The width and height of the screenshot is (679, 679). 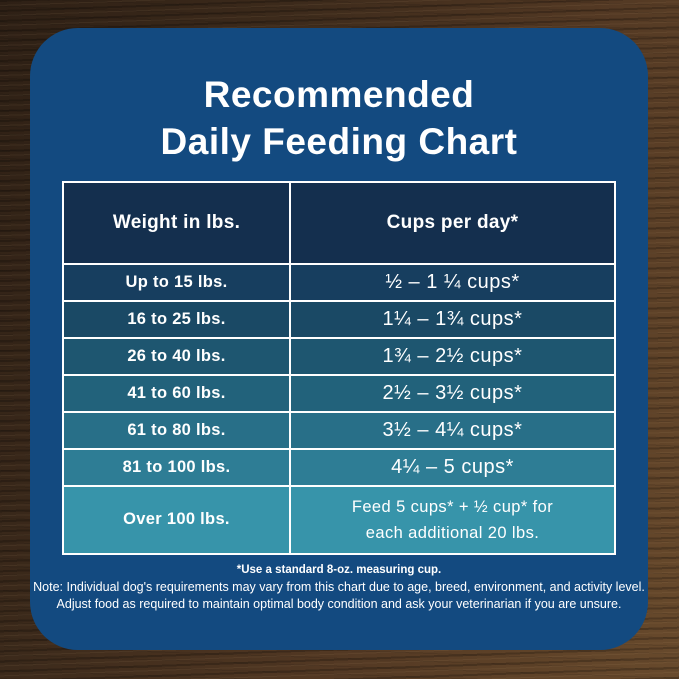 I want to click on cups-cell: 1¼ – 1¾ cups*, so click(x=452, y=319).